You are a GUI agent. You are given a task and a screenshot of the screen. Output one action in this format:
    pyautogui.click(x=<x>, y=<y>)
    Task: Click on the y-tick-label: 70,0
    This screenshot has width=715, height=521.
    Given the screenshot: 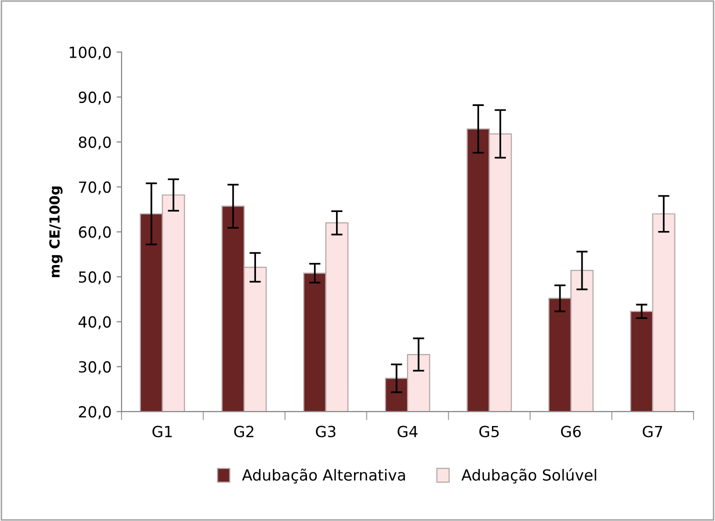 What is the action you would take?
    pyautogui.click(x=95, y=187)
    